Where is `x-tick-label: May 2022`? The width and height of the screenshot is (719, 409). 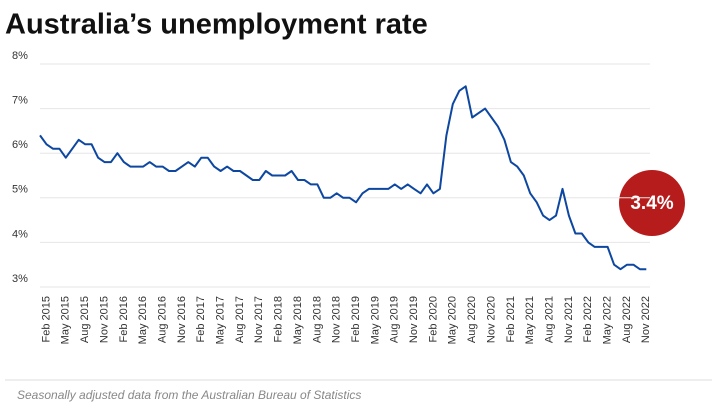 x-tick-label: May 2022 is located at coordinates (608, 320).